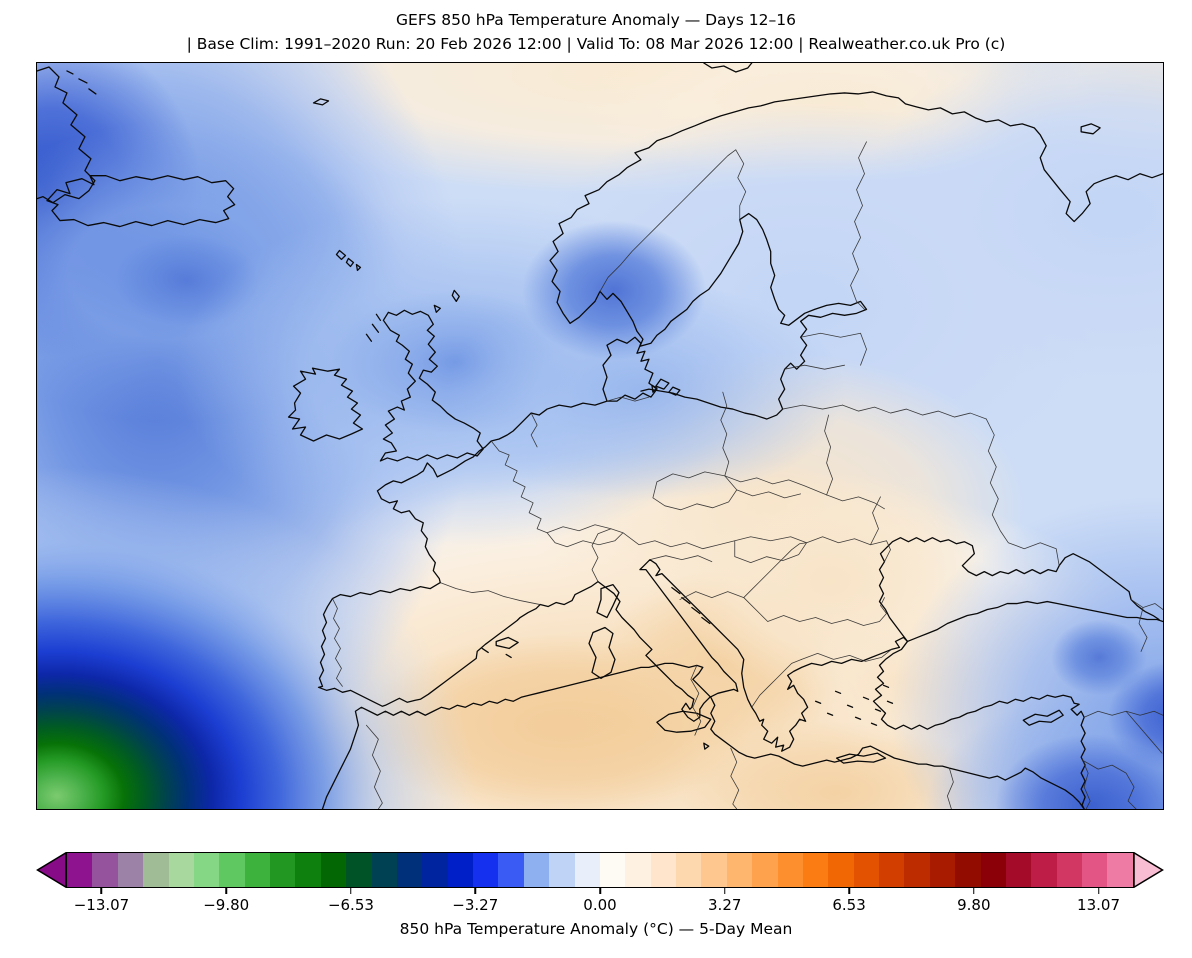 The width and height of the screenshot is (1192, 958). What do you see at coordinates (602, 652) in the screenshot?
I see `coast-sardinia` at bounding box center [602, 652].